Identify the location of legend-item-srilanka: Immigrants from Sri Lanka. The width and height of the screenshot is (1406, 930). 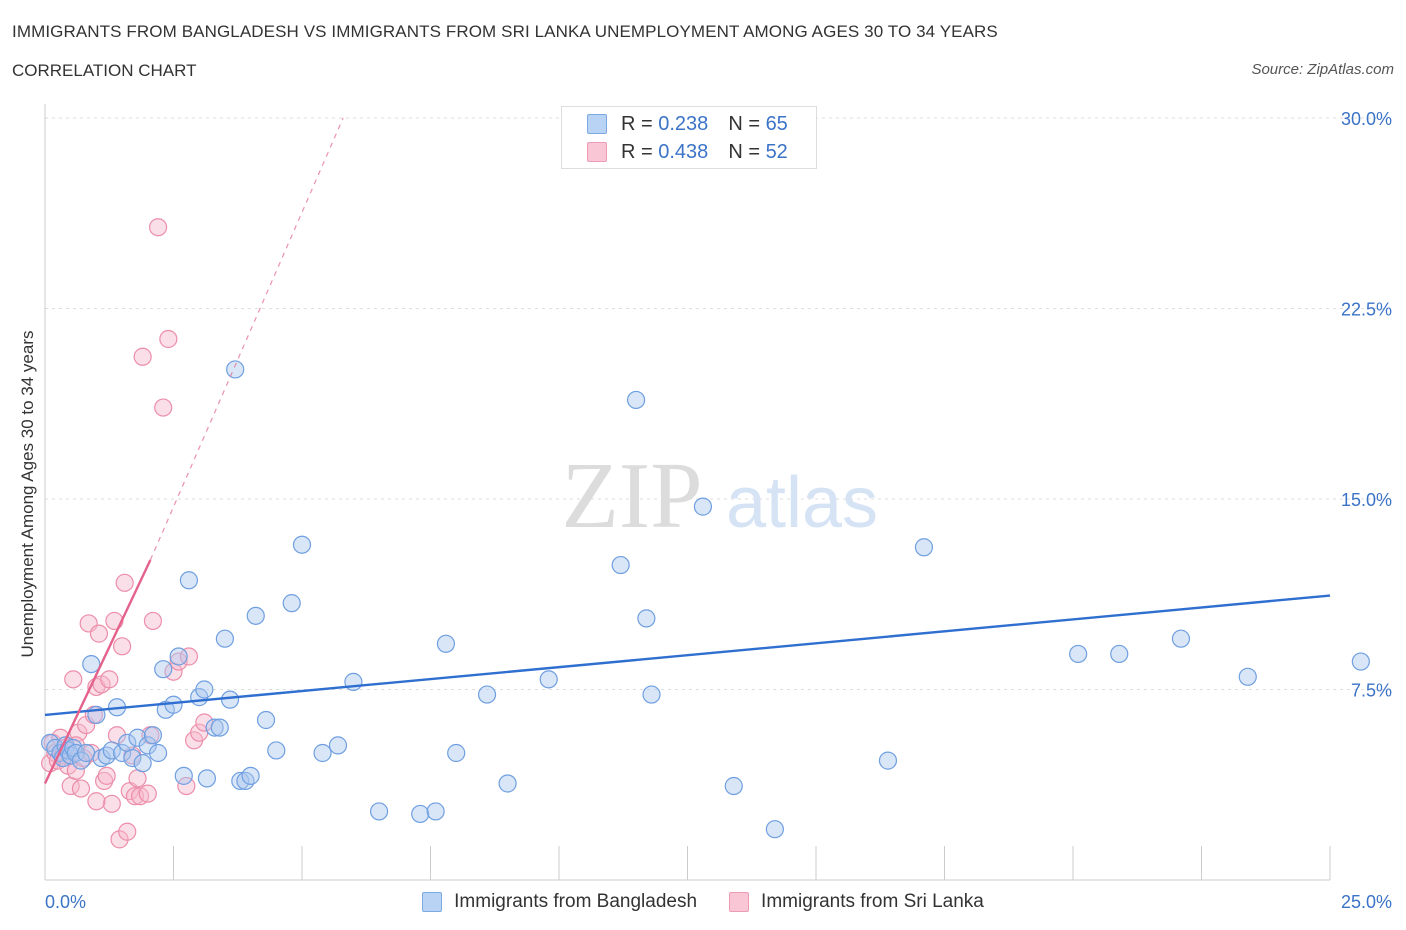
(856, 902).